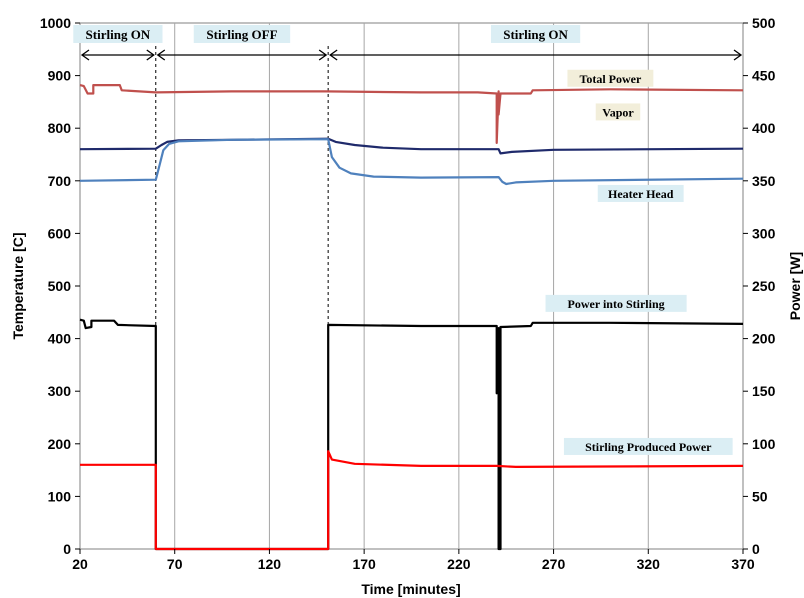 The height and width of the screenshot is (598, 804). I want to click on series-label: Stirling Produced Power, so click(648, 447).